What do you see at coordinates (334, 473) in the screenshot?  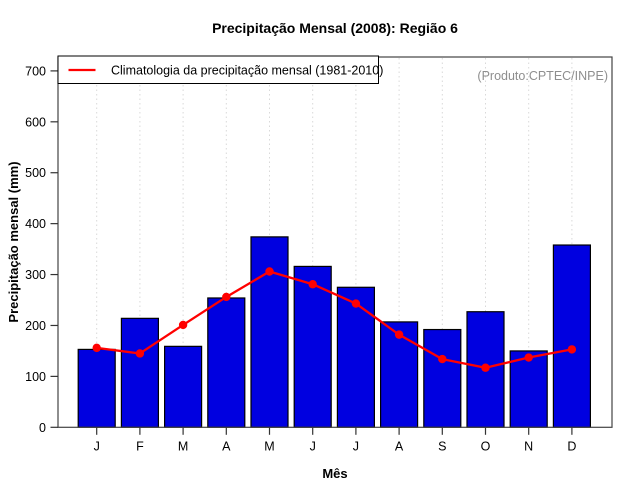 I see `x-axis-label: Mês` at bounding box center [334, 473].